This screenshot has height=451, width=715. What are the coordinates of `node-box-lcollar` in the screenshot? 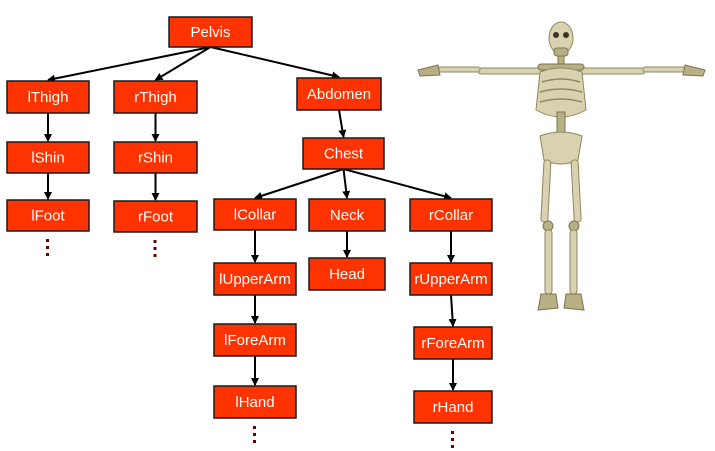 It's located at (255, 214).